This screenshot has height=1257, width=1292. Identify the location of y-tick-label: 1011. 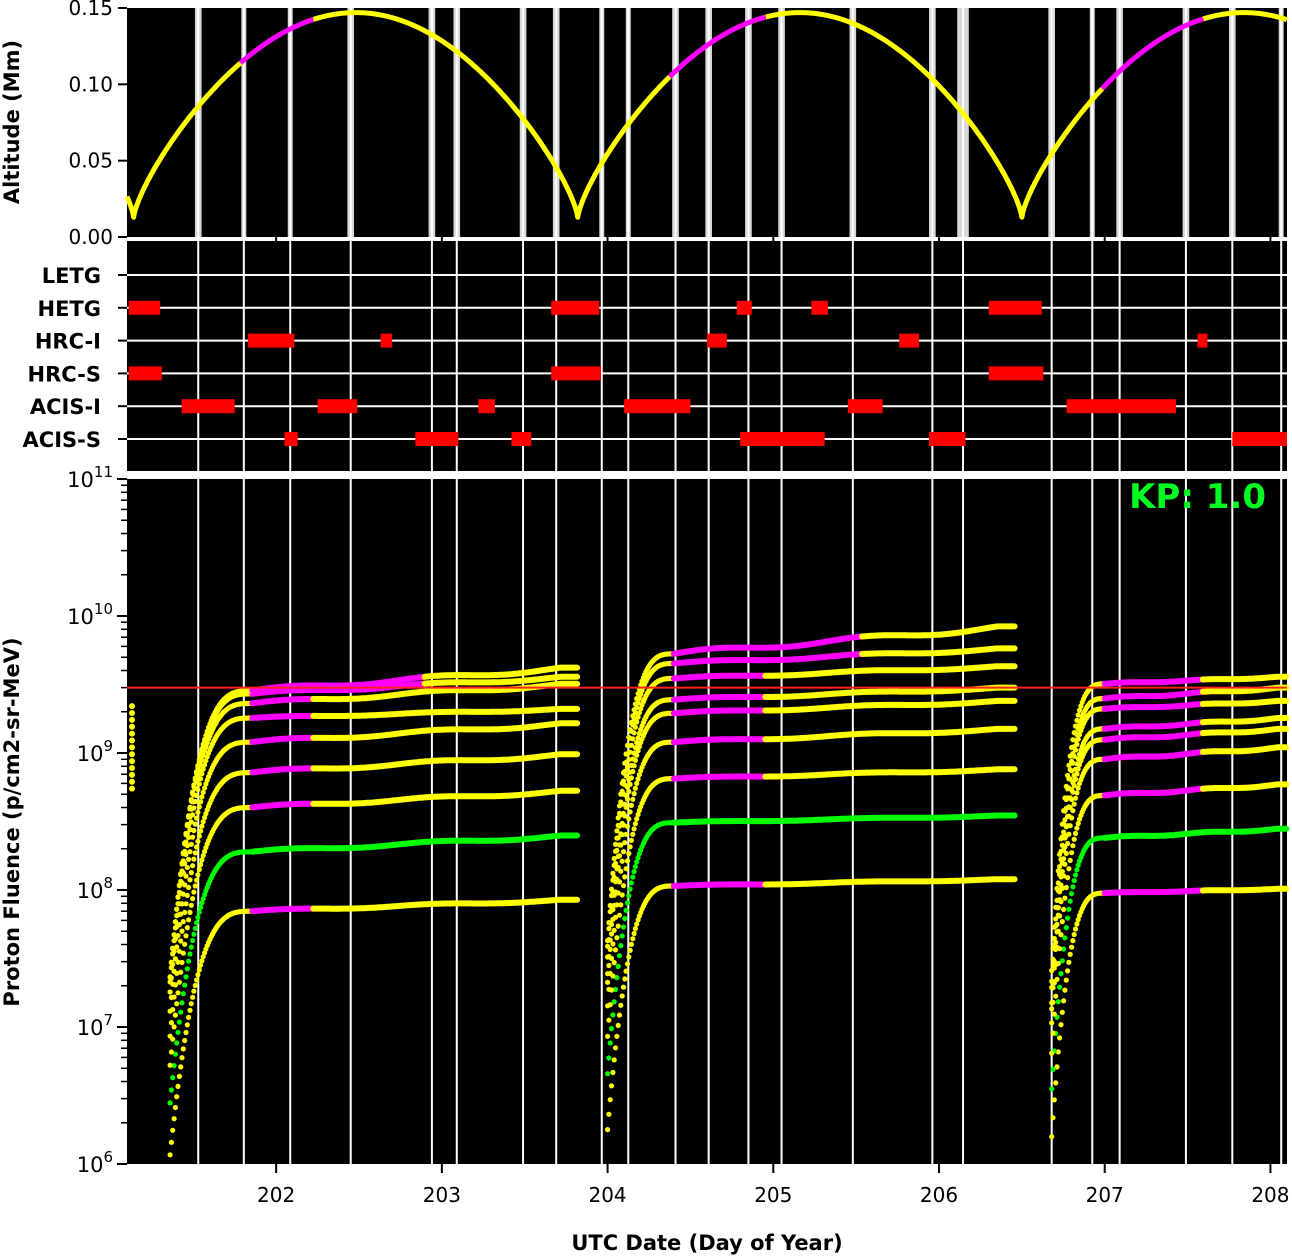
(90, 477).